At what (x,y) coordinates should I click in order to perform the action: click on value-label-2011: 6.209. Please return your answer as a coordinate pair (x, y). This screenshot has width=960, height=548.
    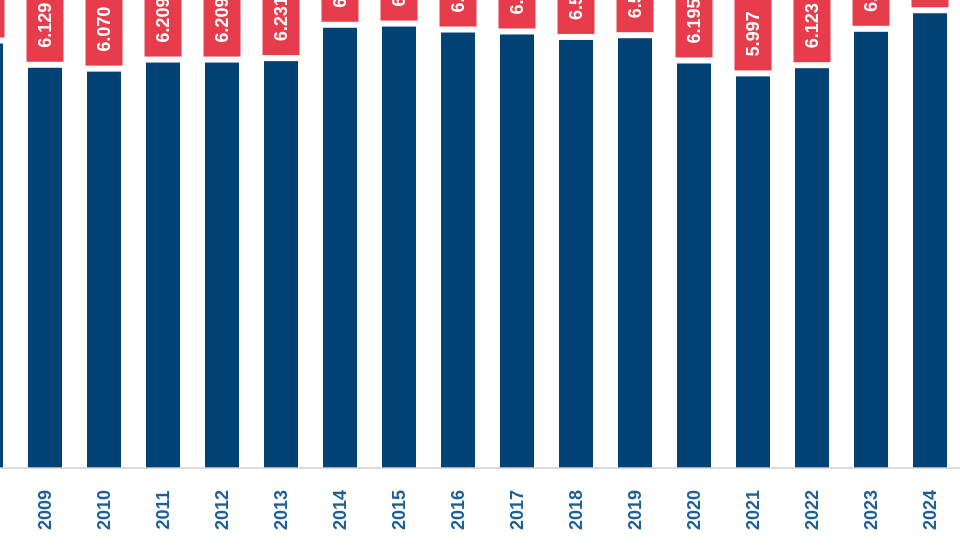
    Looking at the image, I should click on (163, 21).